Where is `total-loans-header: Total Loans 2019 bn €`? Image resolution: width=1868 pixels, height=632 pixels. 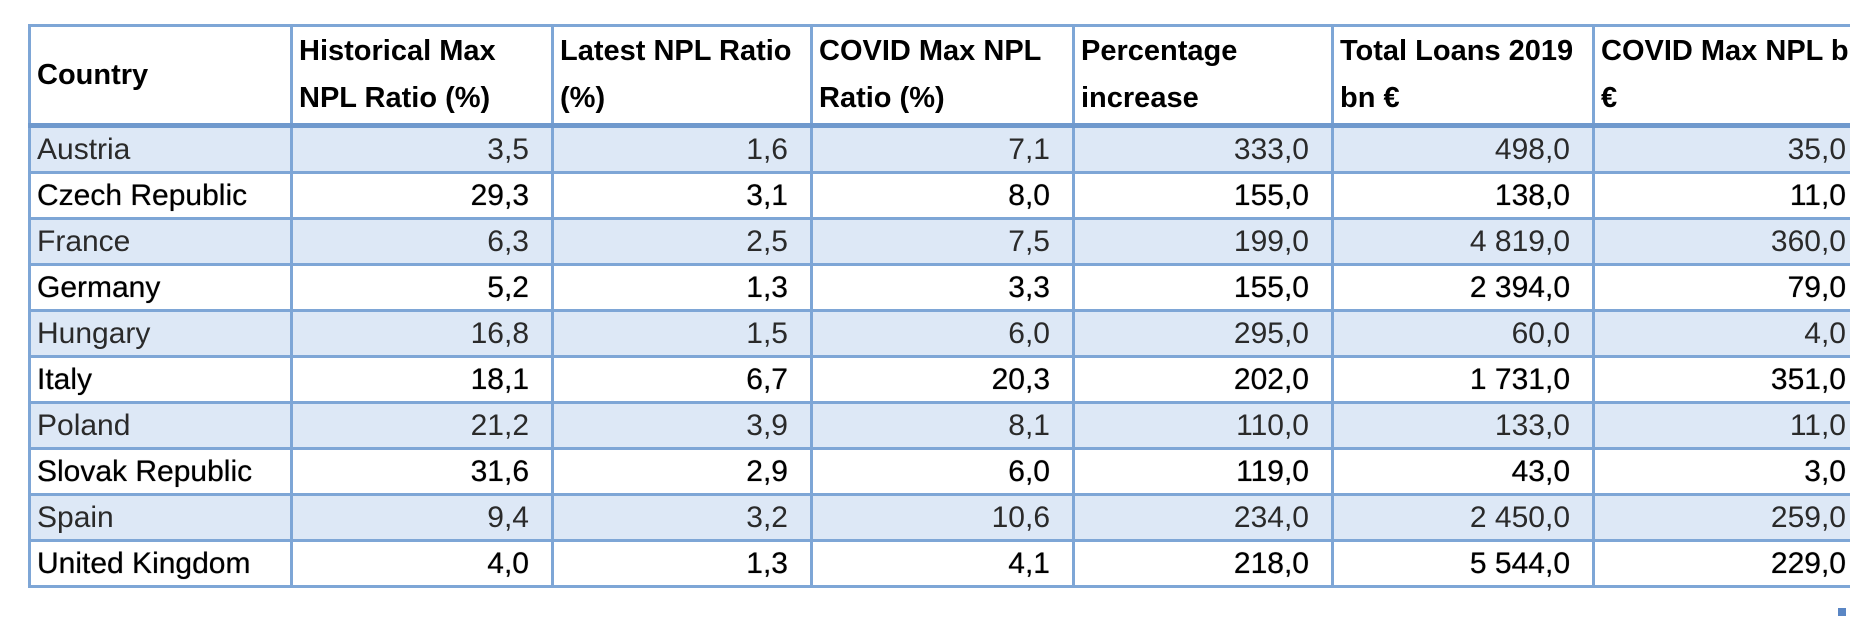
total-loans-header: Total Loans 2019 bn € is located at coordinates (1463, 75).